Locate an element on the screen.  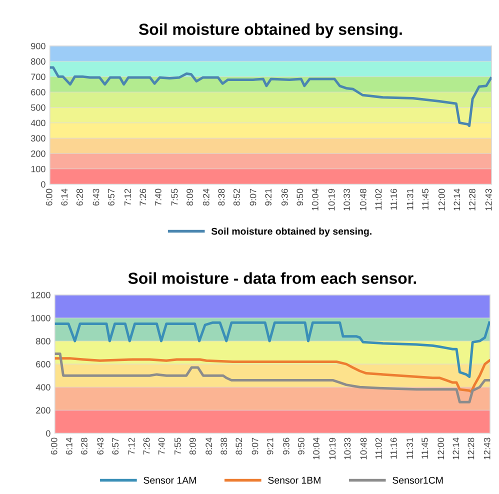
y-tick-label: 100 is located at coordinates (38, 169).